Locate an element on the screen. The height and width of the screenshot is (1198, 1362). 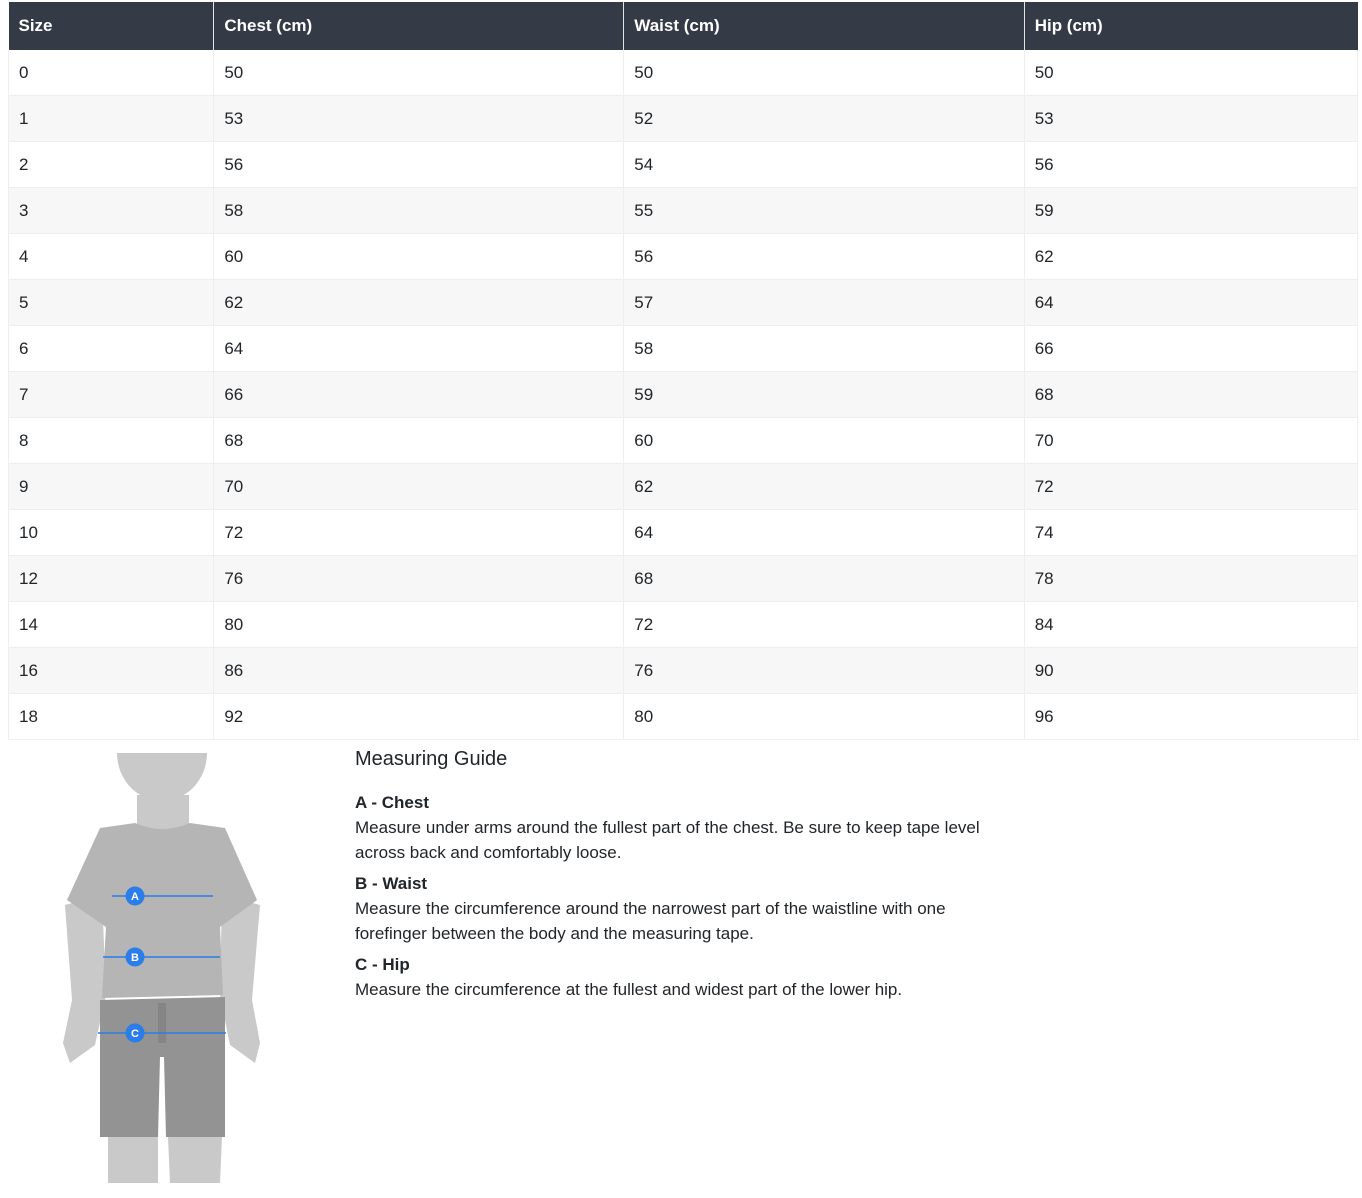
table-row: 9 70 62 72 is located at coordinates (683, 486).